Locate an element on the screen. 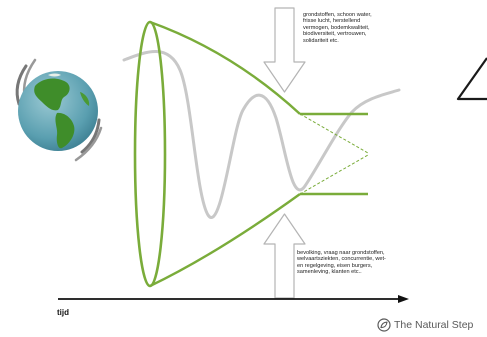 The width and height of the screenshot is (487, 337). time-axis is located at coordinates (233, 299).